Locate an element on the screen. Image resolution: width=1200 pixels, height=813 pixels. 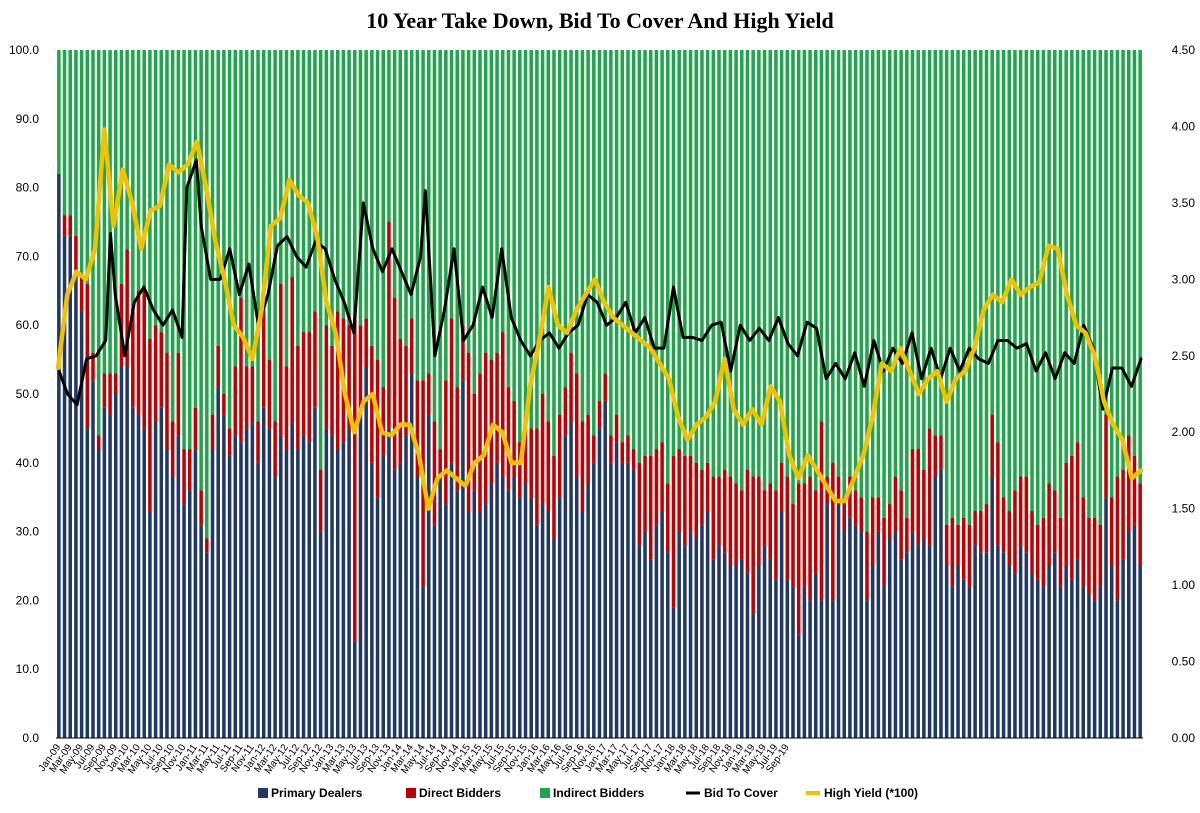
y-left-tick-label: 70.0 is located at coordinates (28, 256).